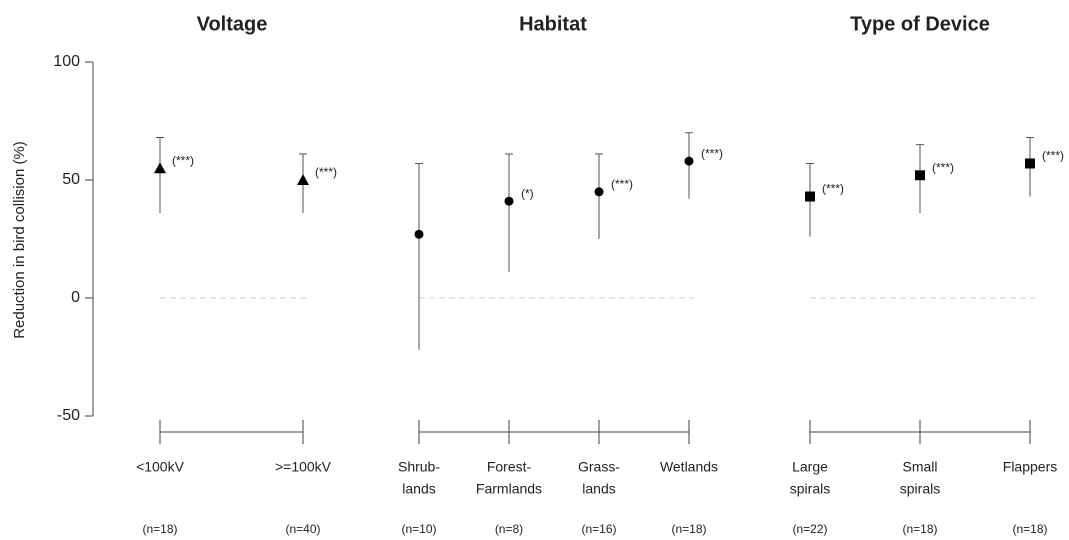  Describe the element at coordinates (19, 240) in the screenshot. I see `y-axis-label: Reduction in bird collision (%)` at that location.